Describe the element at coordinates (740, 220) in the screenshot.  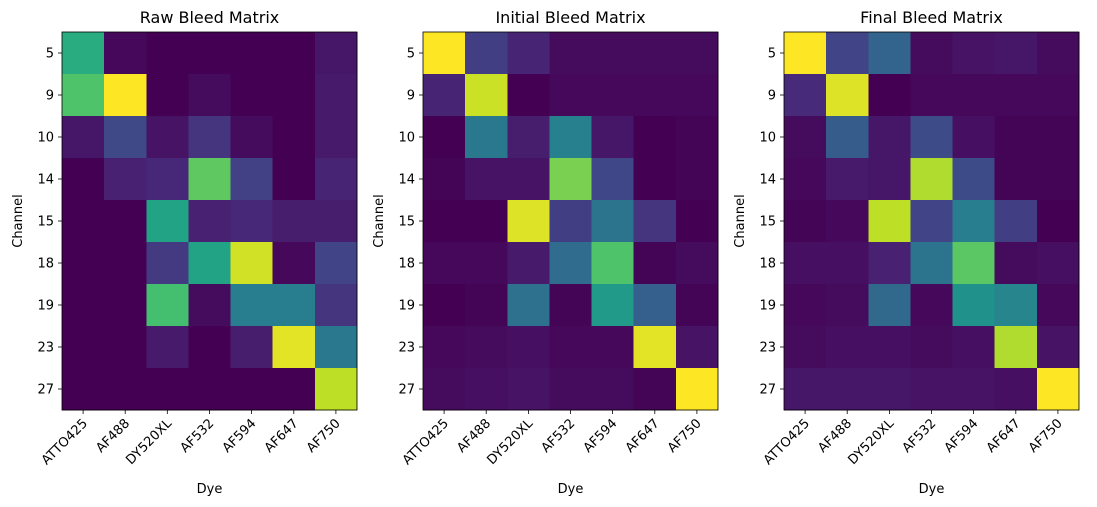
I see `y-axis-label: Channel` at that location.